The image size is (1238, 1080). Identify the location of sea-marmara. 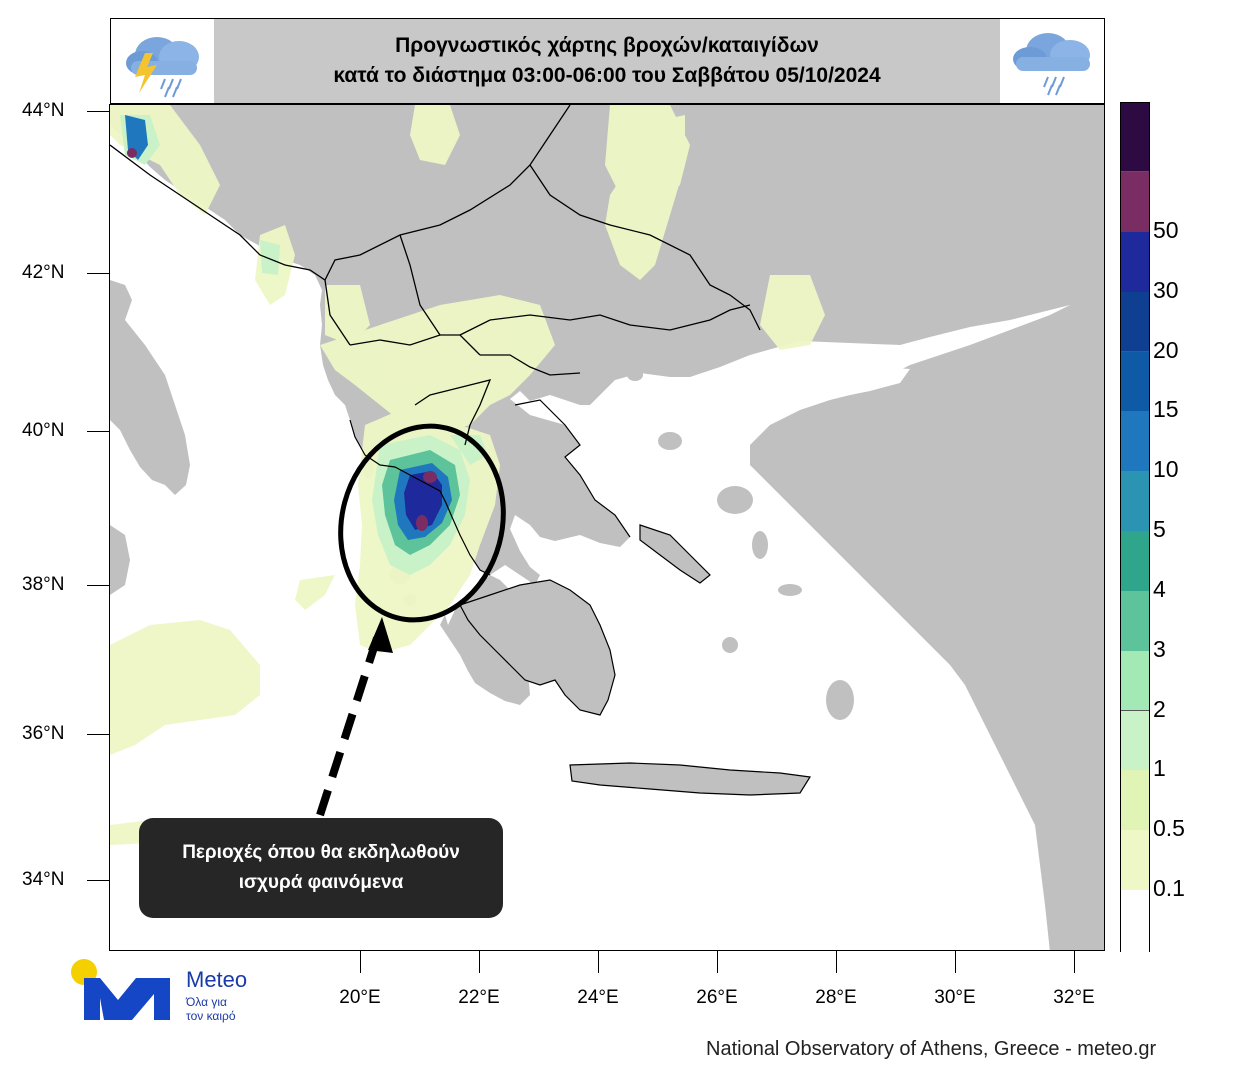
(855, 384).